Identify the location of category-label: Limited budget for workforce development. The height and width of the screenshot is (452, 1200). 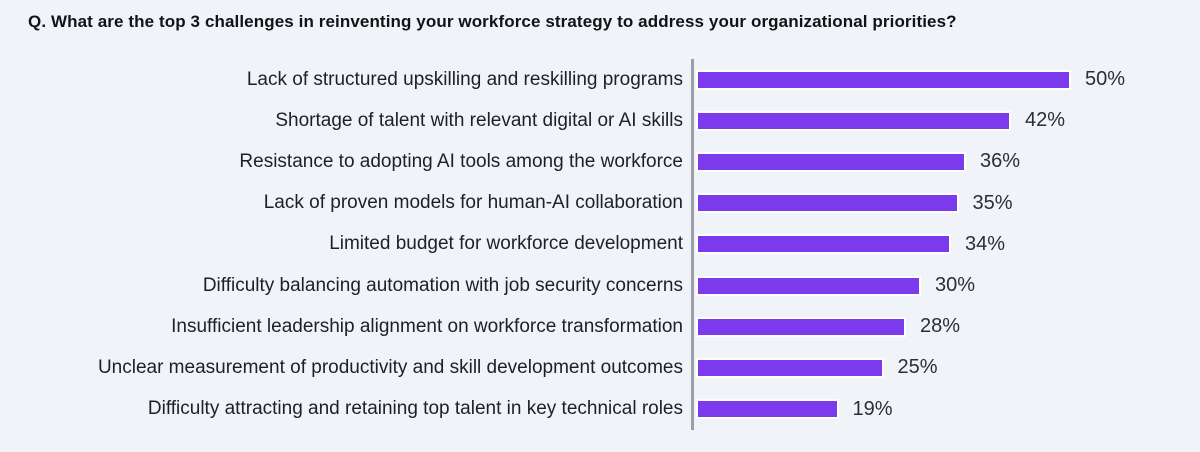
(506, 244).